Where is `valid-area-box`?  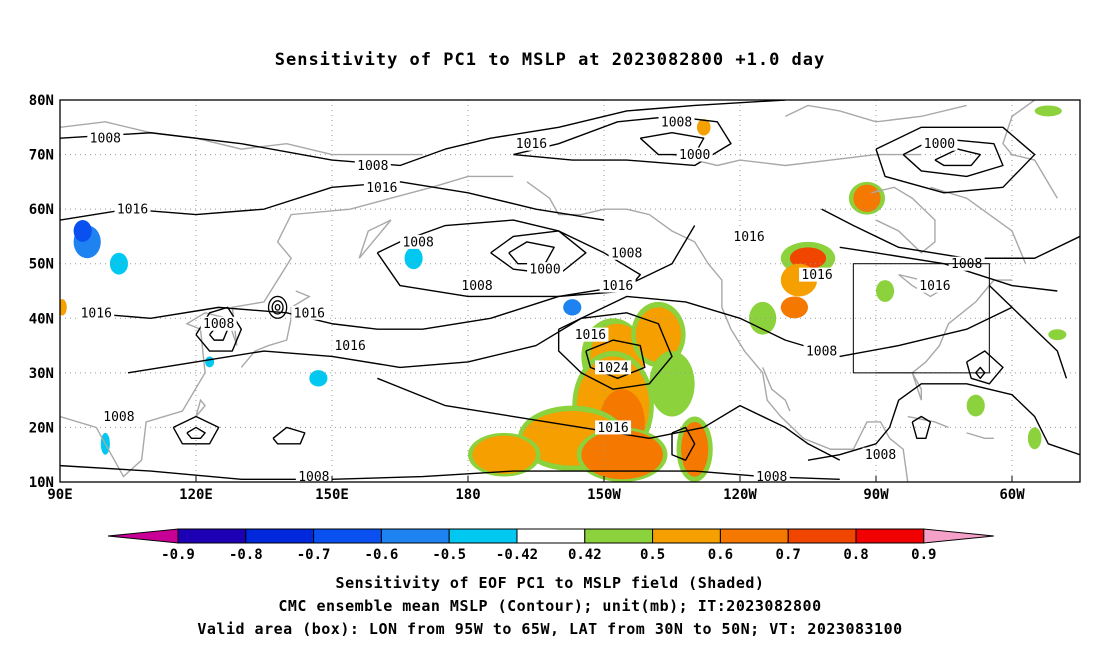
valid-area-box is located at coordinates (921, 318).